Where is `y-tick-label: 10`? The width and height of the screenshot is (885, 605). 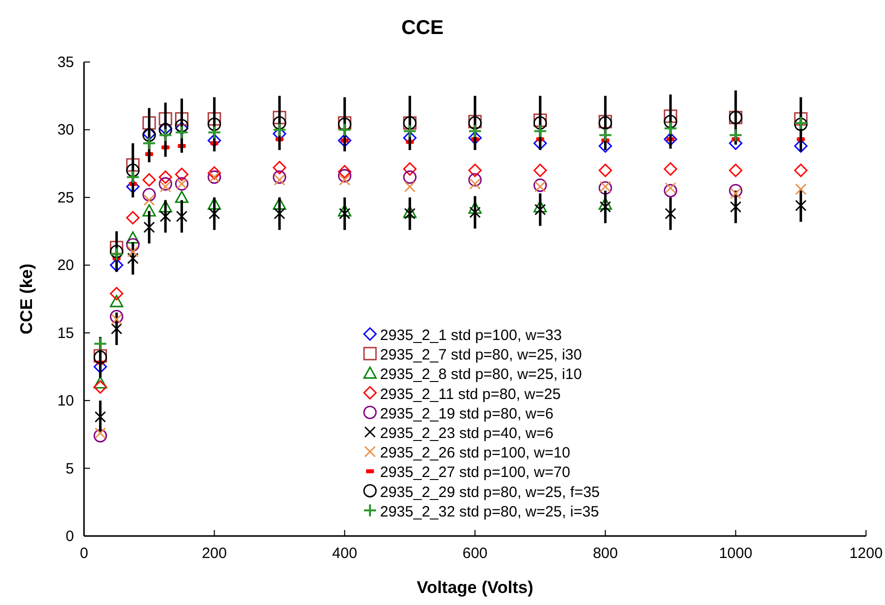 y-tick-label: 10 is located at coordinates (65, 401).